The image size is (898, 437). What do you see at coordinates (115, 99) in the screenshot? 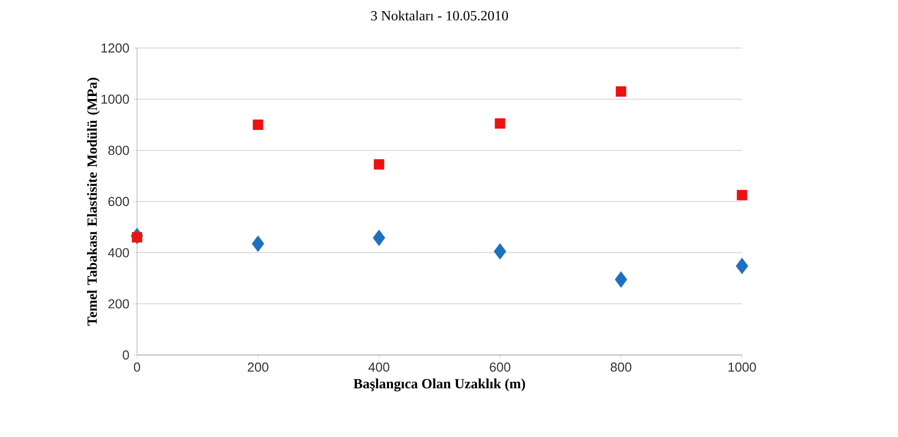
I see `y-tick-label: 1000` at bounding box center [115, 99].